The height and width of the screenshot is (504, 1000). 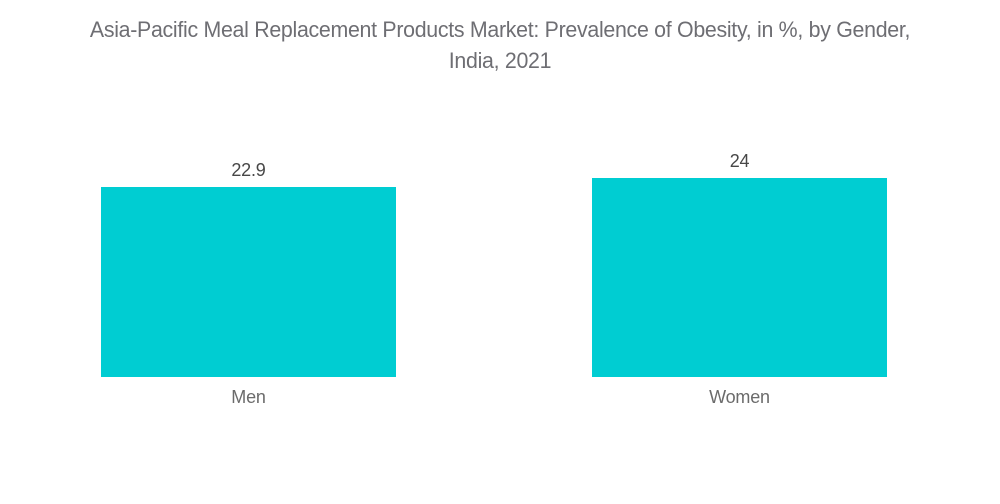 What do you see at coordinates (500, 60) in the screenshot?
I see `chart-title-line-2: India, 2021` at bounding box center [500, 60].